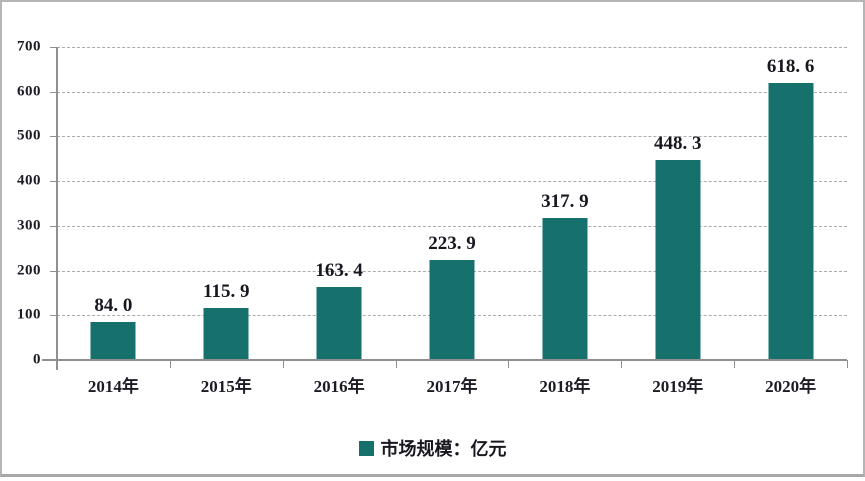 This screenshot has width=865, height=481. I want to click on bar-slot: 317. 9, so click(564, 203).